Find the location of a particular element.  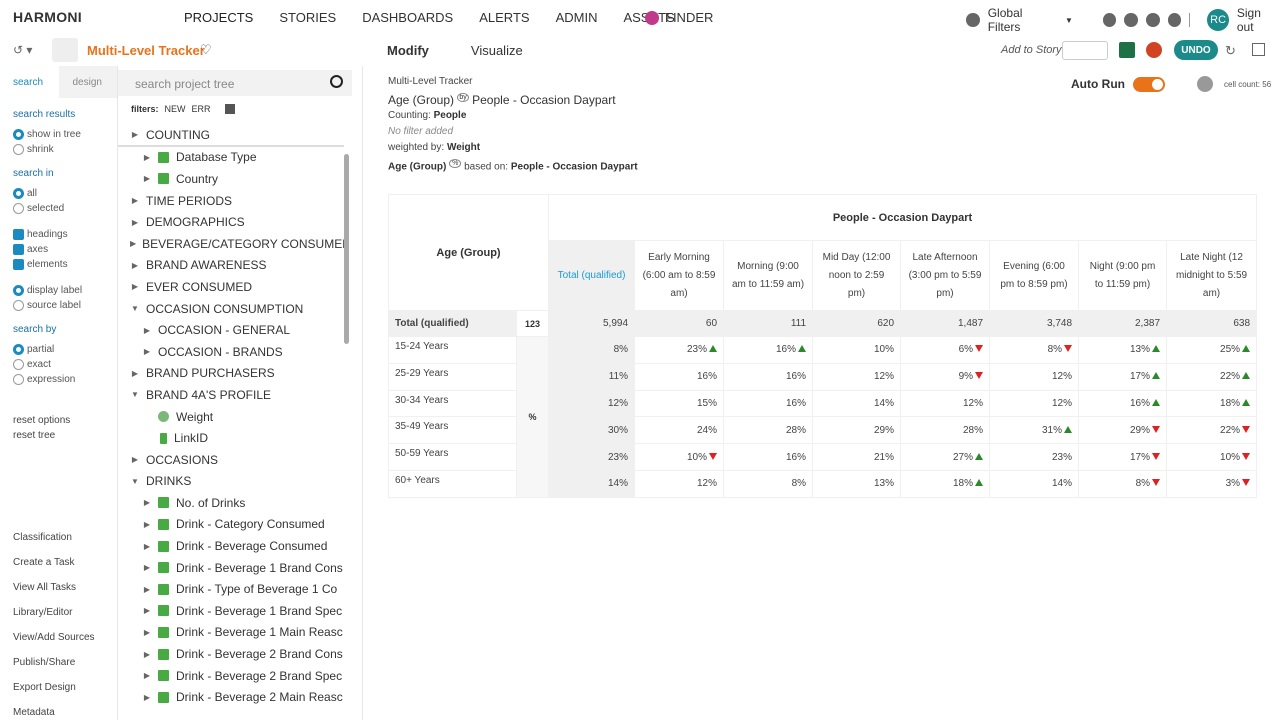

tree-item: ▶ OCCASIONS is located at coordinates (231, 460).